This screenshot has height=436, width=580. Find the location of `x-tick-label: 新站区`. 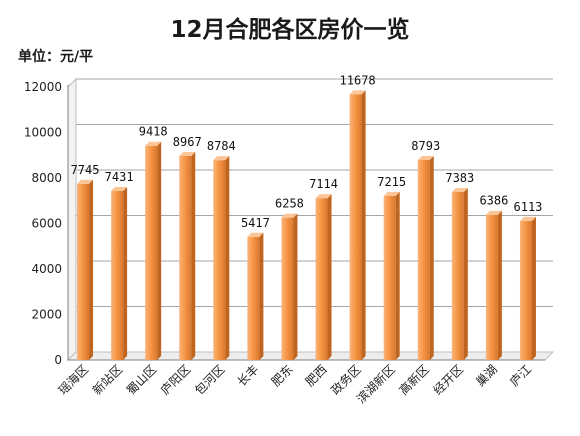

x-tick-label: 新站区 is located at coordinates (107, 380).